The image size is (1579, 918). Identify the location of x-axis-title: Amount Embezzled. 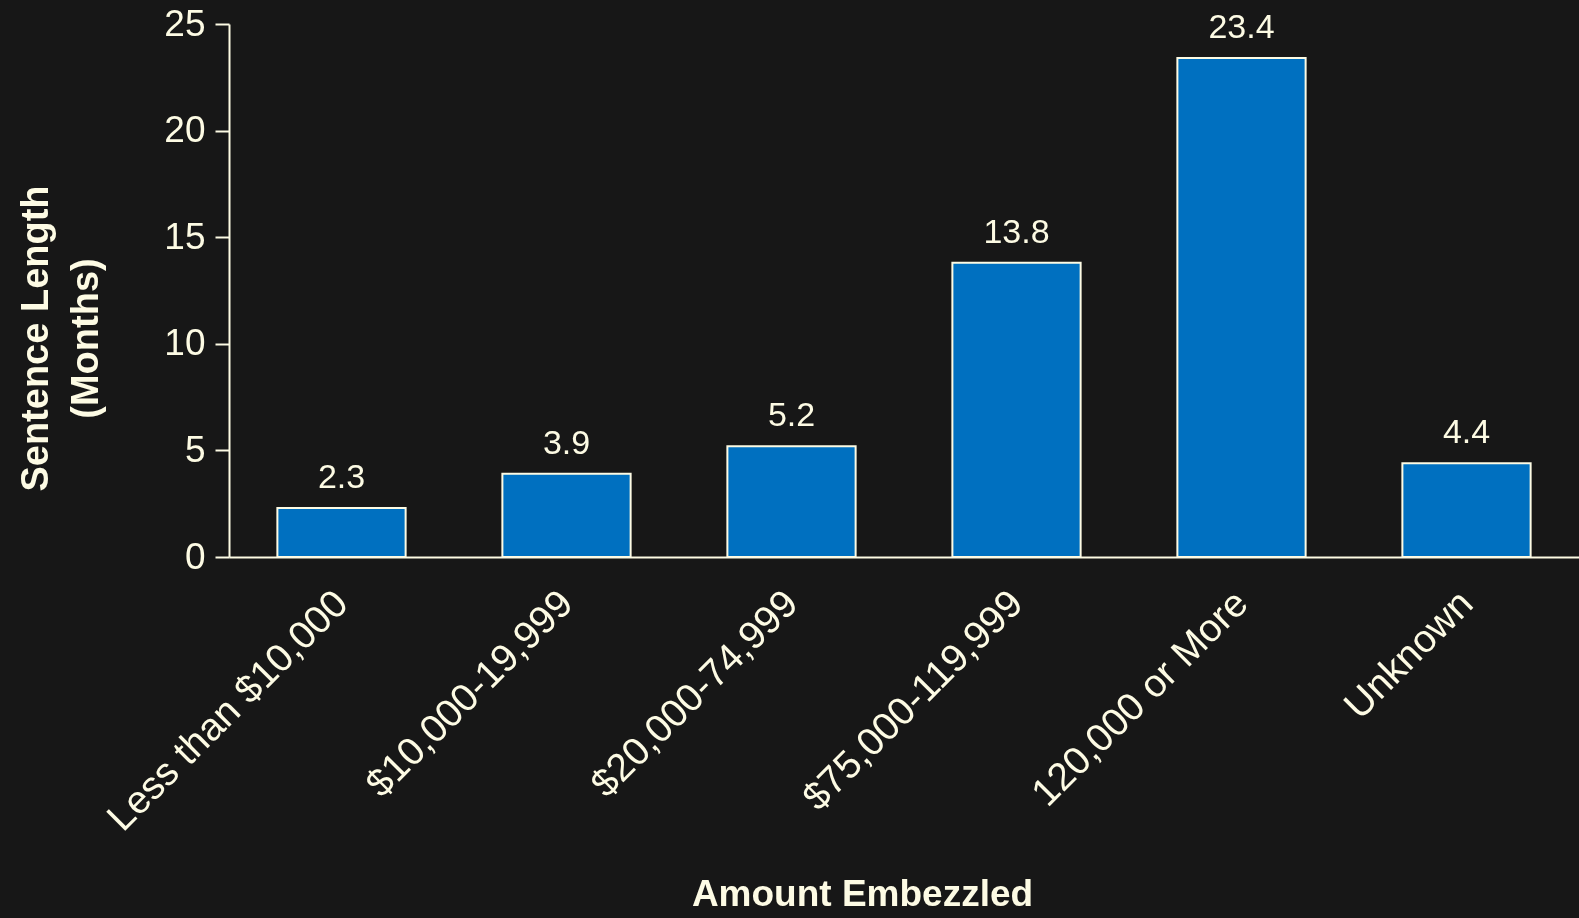
(862, 893).